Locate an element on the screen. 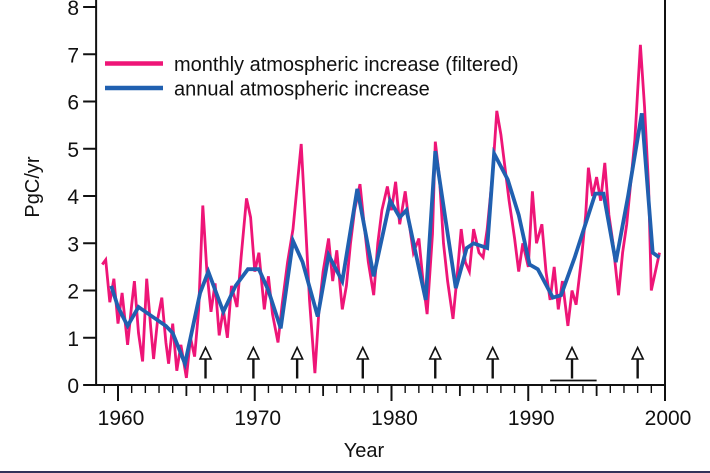 Image resolution: width=710 pixels, height=473 pixels. x-tick-label: 1970 is located at coordinates (257, 418).